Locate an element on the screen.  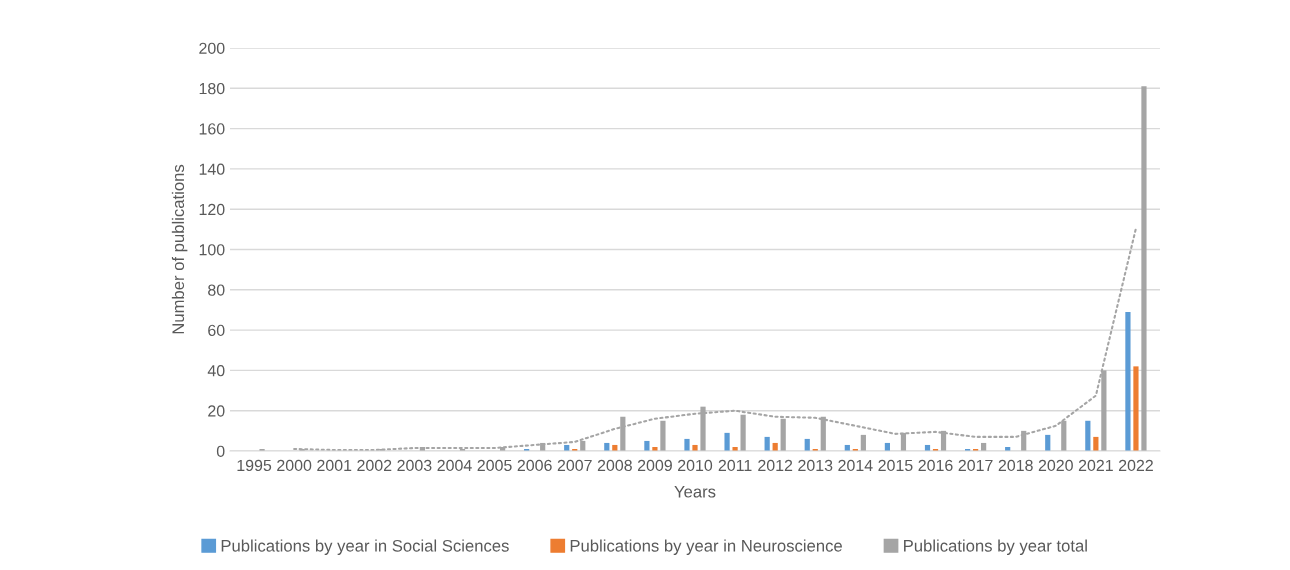
x-tick-label: 2017 is located at coordinates (975, 465).